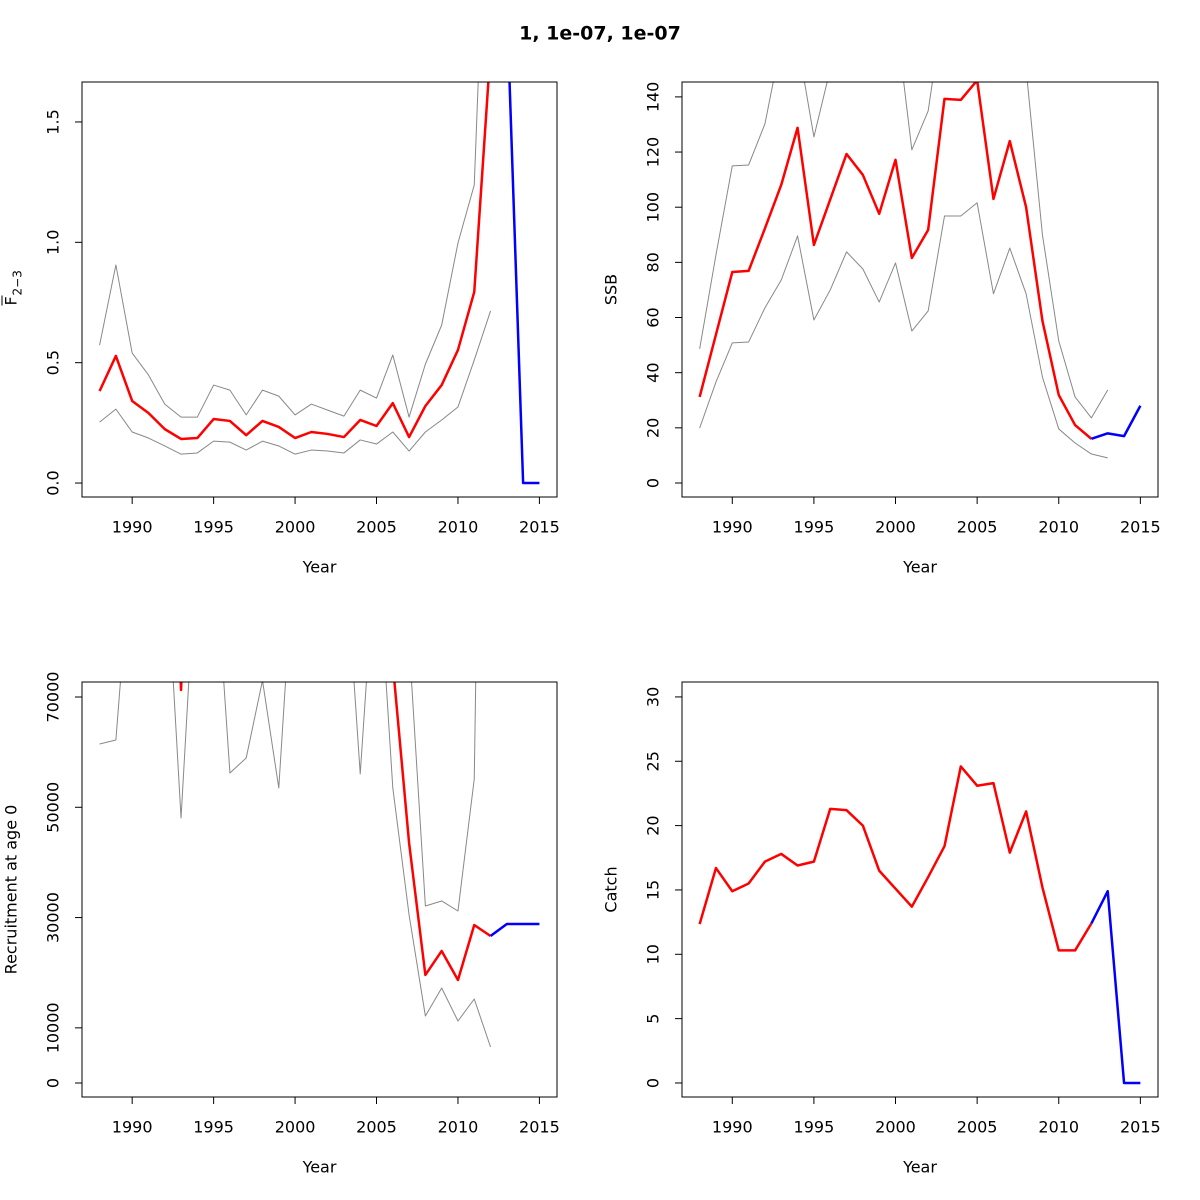 The image size is (1200, 1200). Describe the element at coordinates (653, 697) in the screenshot. I see `y-tick-label: 30` at that location.